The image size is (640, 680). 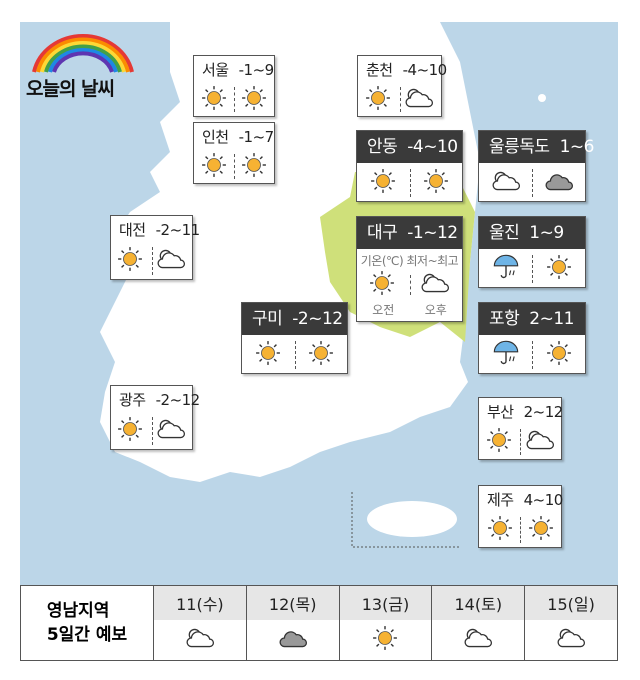 What do you see at coordinates (532, 252) in the screenshot?
I see `city-card: 울진 1~9` at bounding box center [532, 252].